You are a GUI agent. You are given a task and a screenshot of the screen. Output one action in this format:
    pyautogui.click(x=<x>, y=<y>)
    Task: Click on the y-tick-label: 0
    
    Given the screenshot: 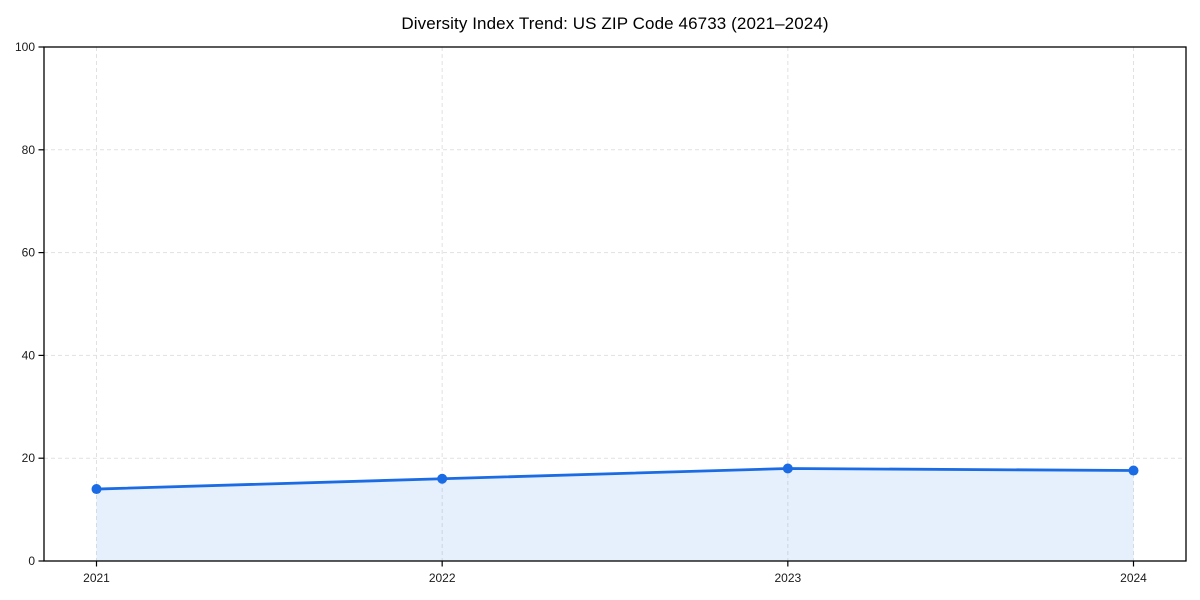 What is the action you would take?
    pyautogui.click(x=31, y=561)
    